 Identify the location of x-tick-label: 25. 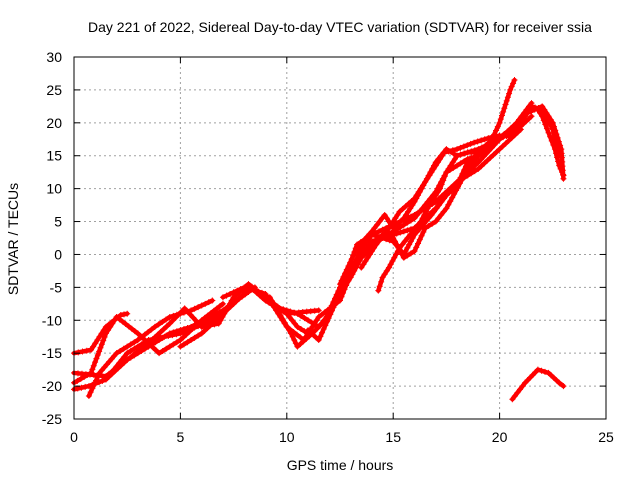
(606, 437).